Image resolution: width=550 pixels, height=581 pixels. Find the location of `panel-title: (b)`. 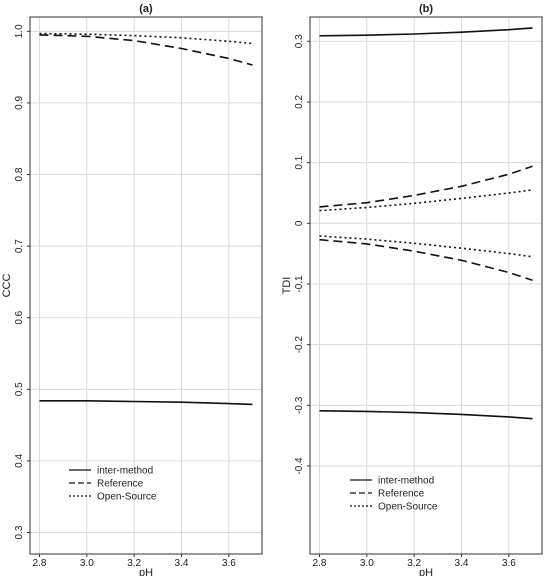

panel-title: (b) is located at coordinates (426, 9).